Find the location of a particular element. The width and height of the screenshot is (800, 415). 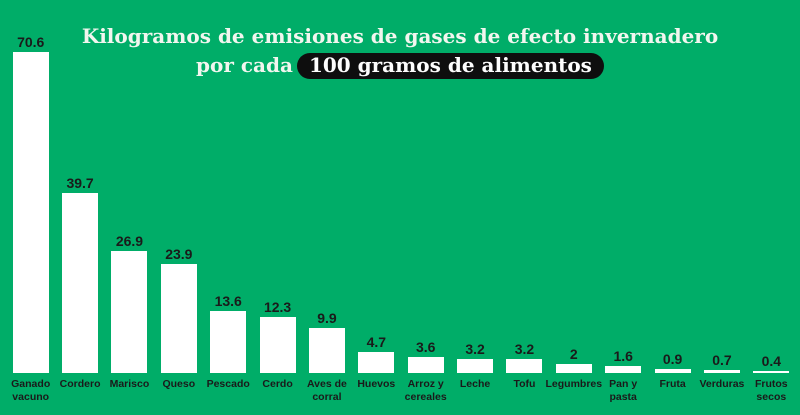

bar-column: 39.7 Cordero is located at coordinates (79, 207).